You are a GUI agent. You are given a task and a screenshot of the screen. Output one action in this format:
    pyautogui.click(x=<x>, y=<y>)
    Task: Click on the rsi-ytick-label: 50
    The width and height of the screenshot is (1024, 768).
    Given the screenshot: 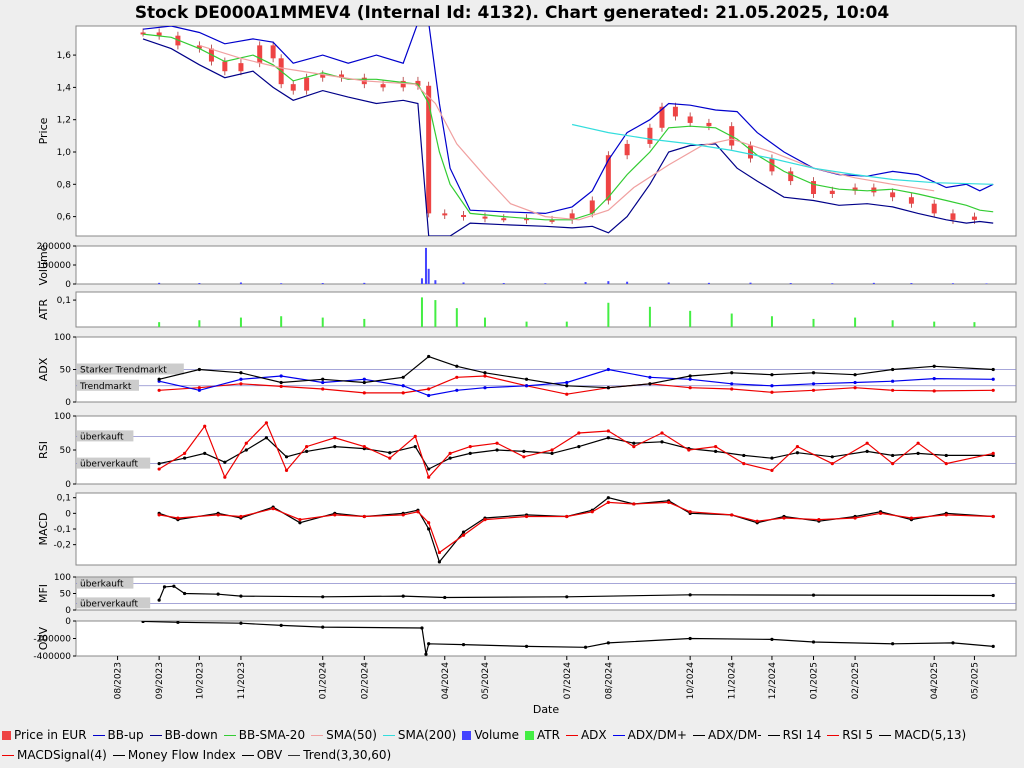 What is the action you would take?
    pyautogui.click(x=66, y=451)
    